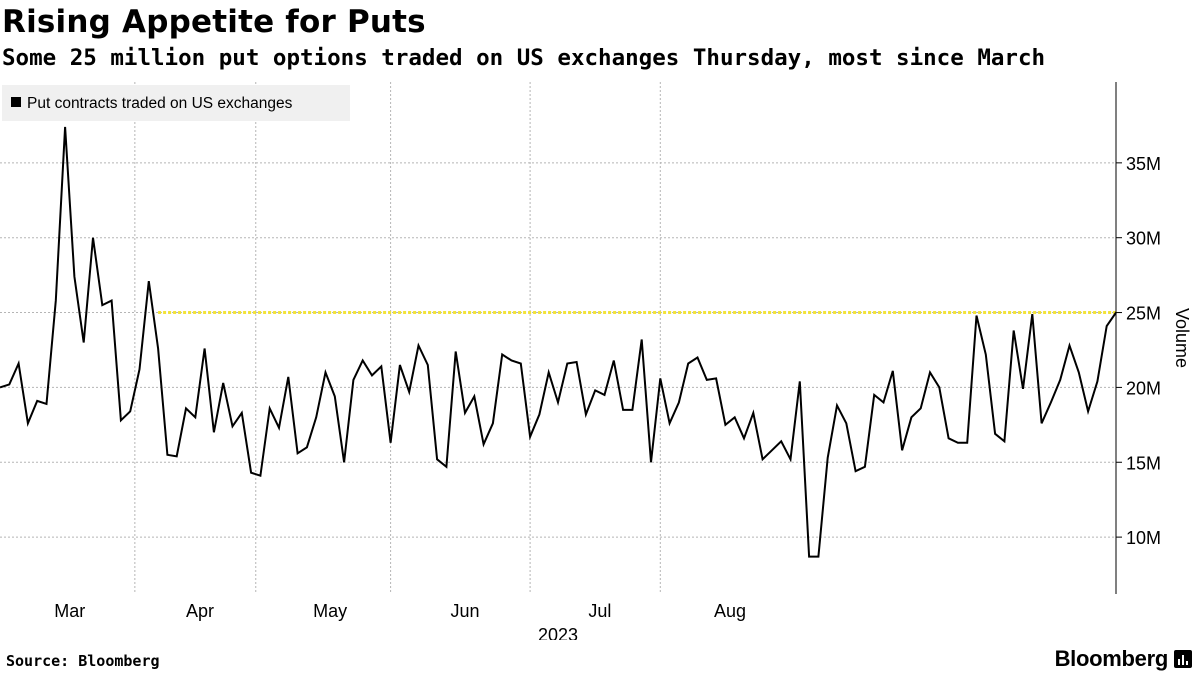  Describe the element at coordinates (599, 611) in the screenshot. I see `x-tick-label-jul: Jul` at that location.